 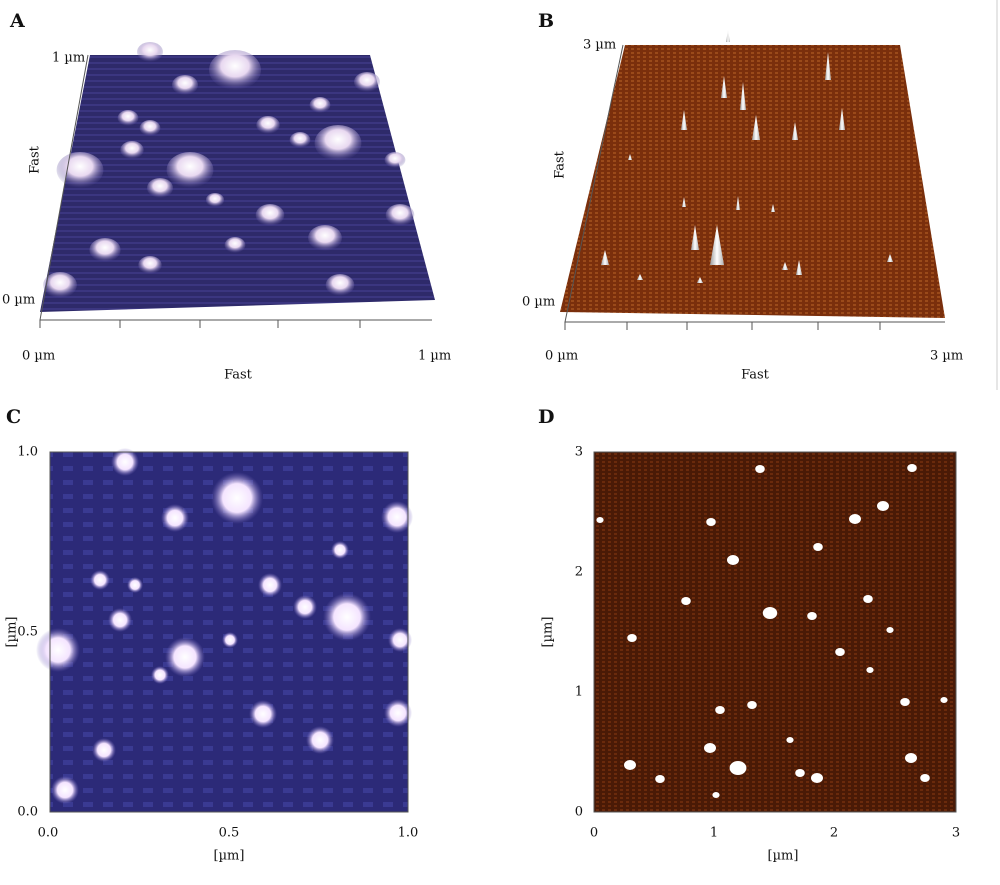 What do you see at coordinates (714, 833) in the screenshot?
I see `x-tick-label: 1` at bounding box center [714, 833].